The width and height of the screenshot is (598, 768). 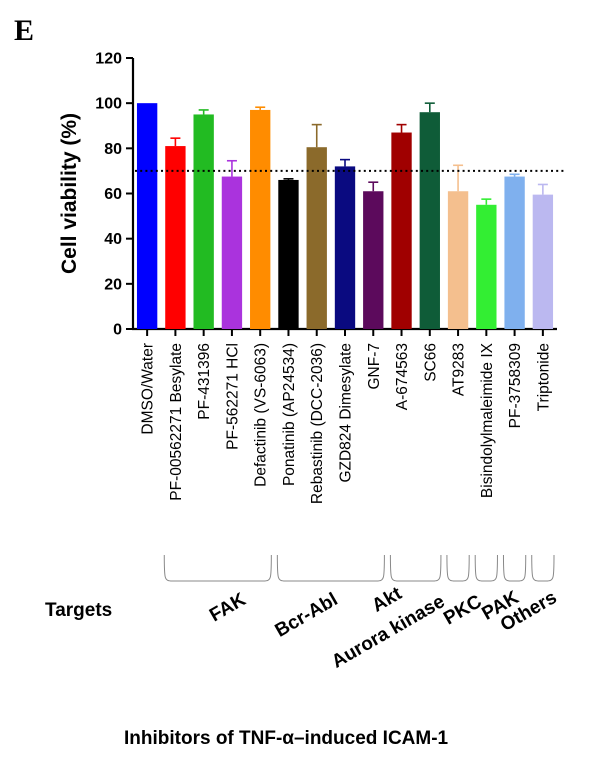 I want to click on panel-letter: E, so click(x=24, y=30).